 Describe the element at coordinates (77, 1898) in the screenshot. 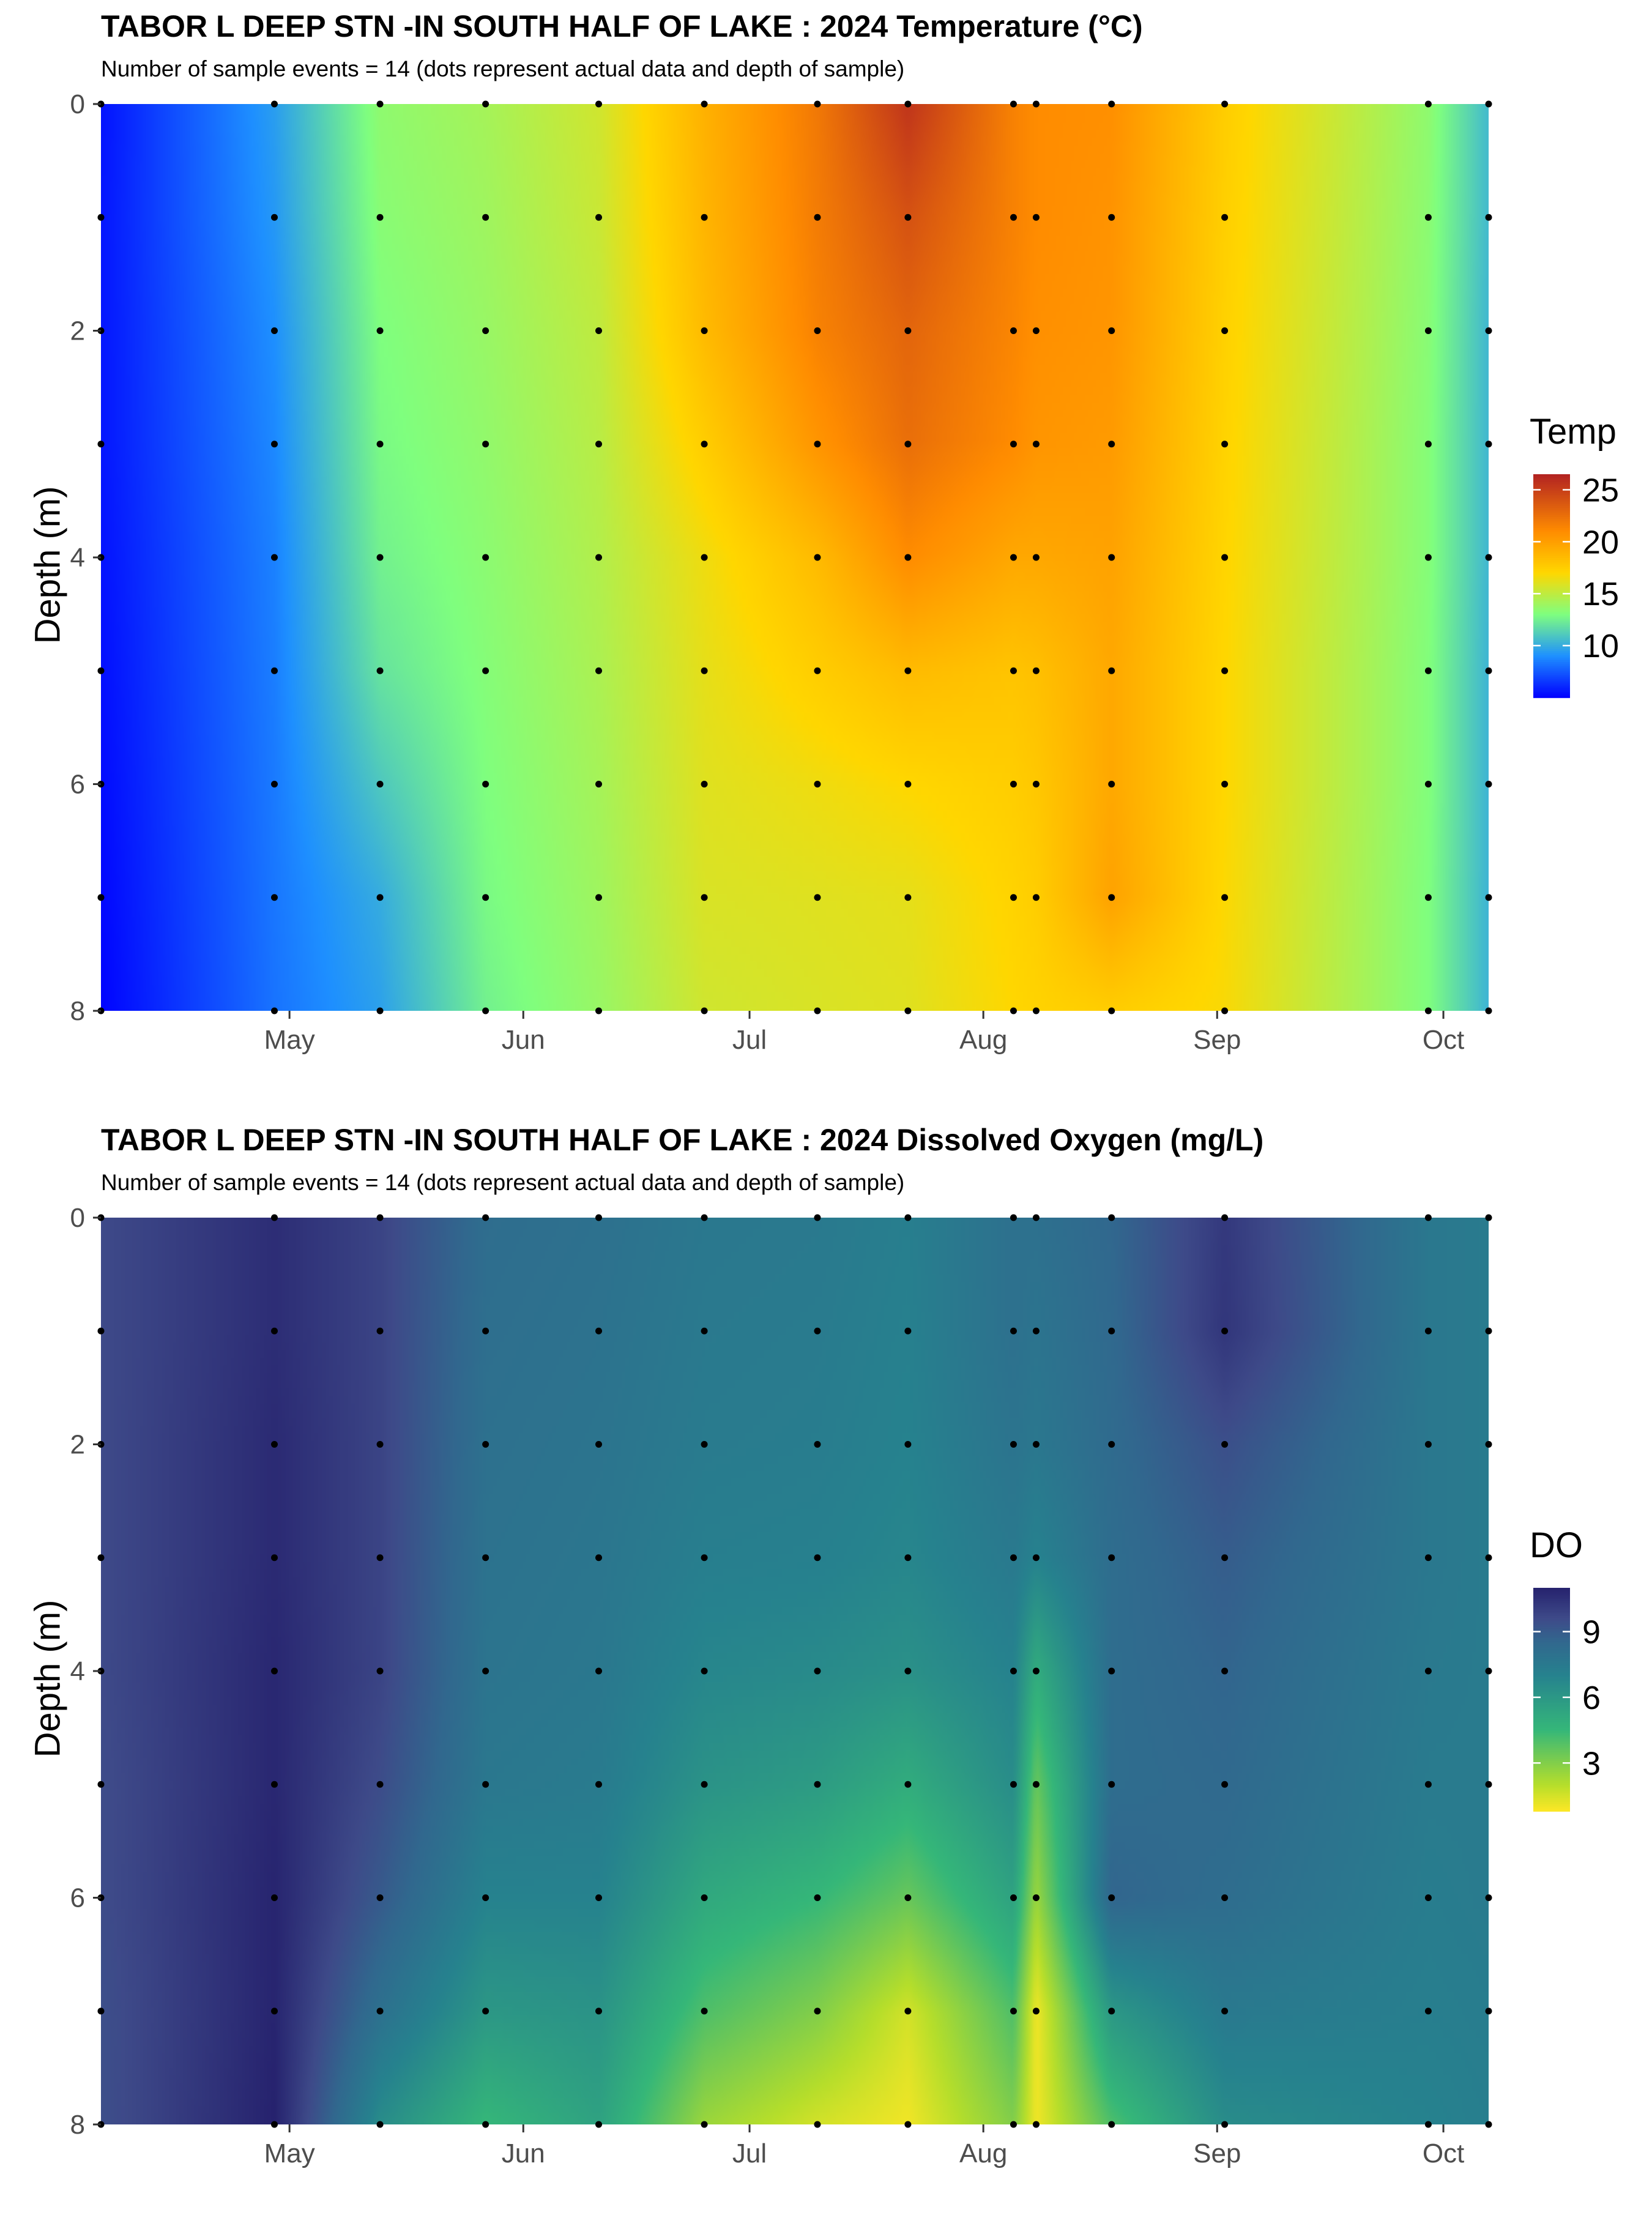

I see `y-tick-label: 6` at that location.